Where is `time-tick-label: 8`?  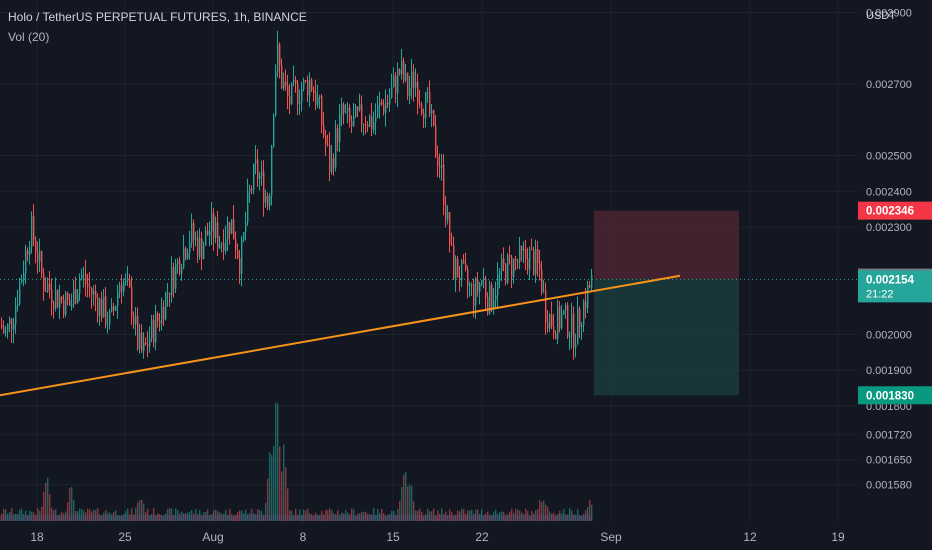 time-tick-label: 8 is located at coordinates (303, 537).